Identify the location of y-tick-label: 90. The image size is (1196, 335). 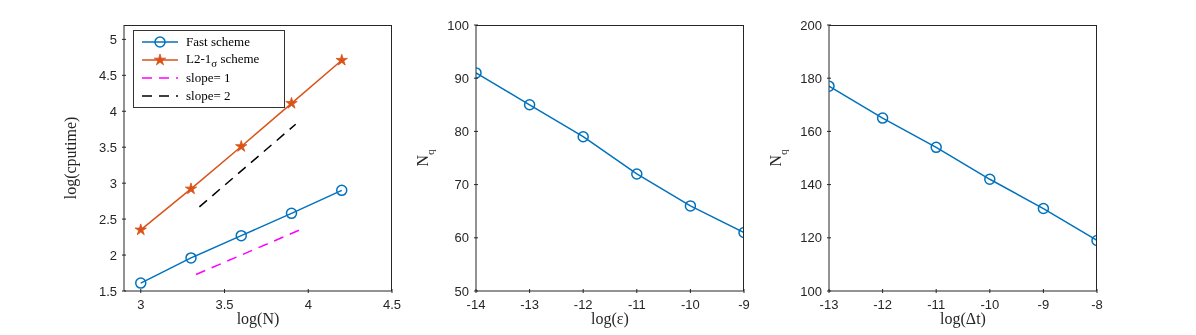
(461, 78).